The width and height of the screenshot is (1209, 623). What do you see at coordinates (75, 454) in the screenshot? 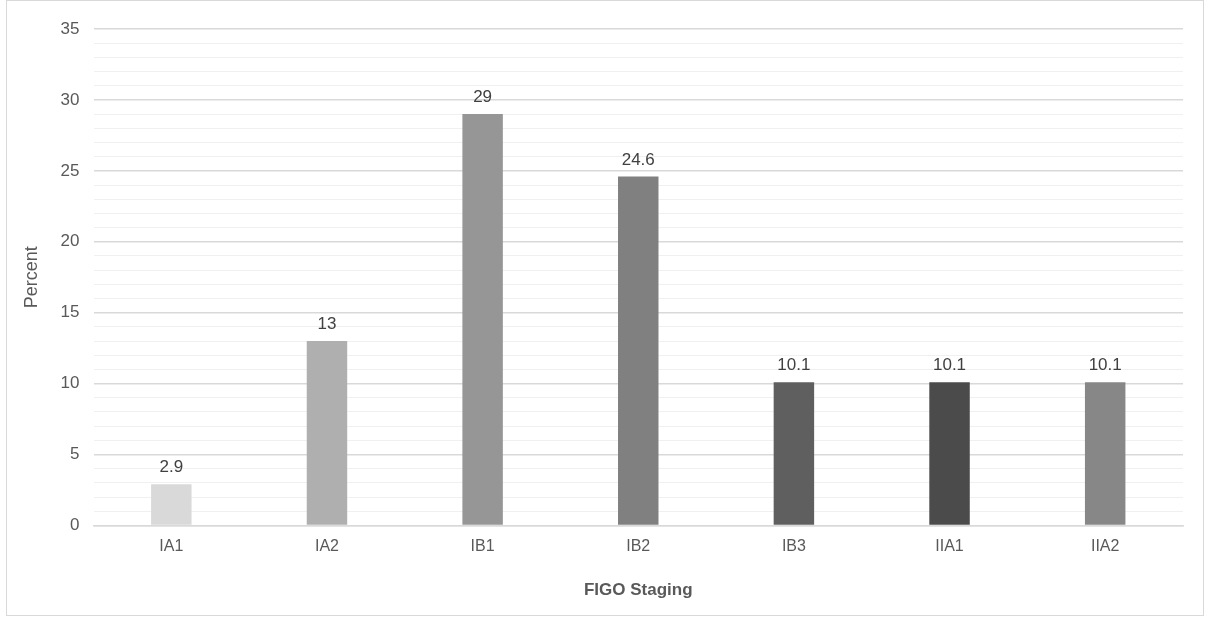
I see `y-tick-label: 5` at bounding box center [75, 454].